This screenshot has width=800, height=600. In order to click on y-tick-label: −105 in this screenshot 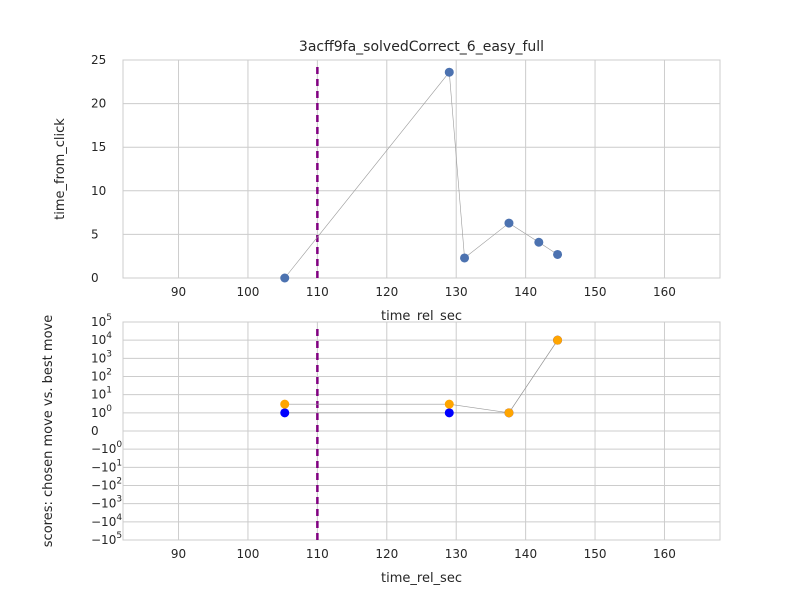, I will do `click(106, 539)`.